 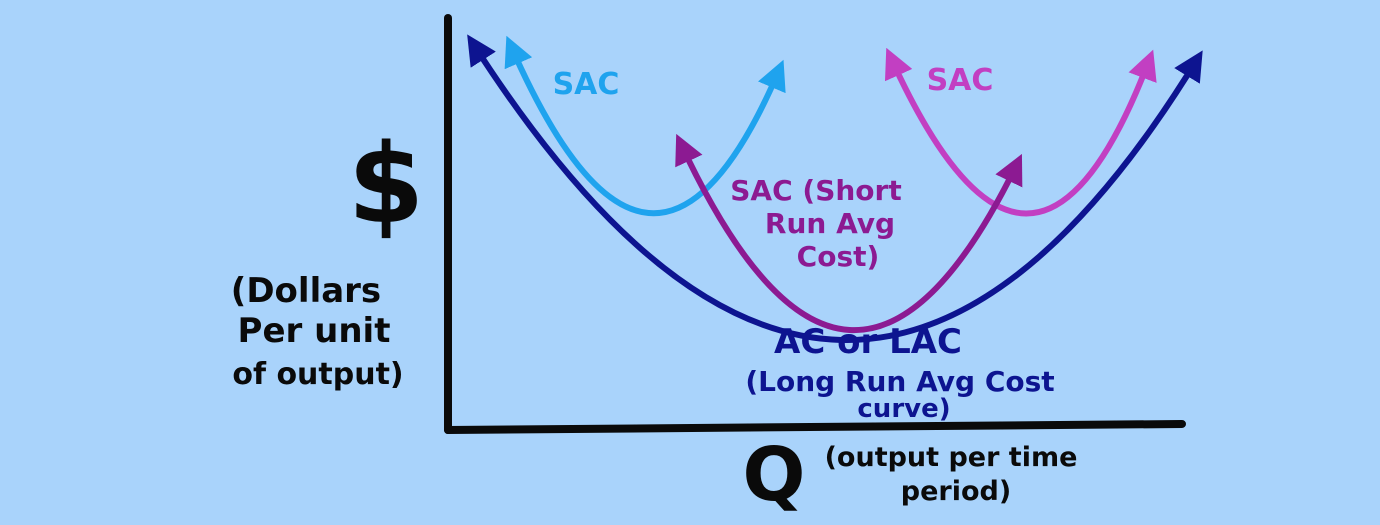 I want to click on sac-middle-label-line-2: Run Avg, so click(x=830, y=223).